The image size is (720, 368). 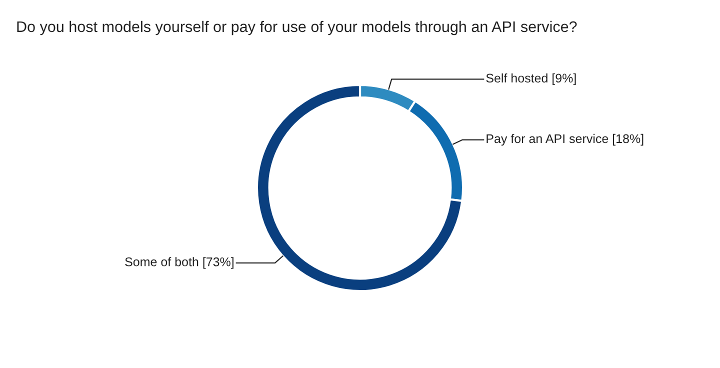 I want to click on slice-label: Pay for an API service [18%], so click(x=565, y=140).